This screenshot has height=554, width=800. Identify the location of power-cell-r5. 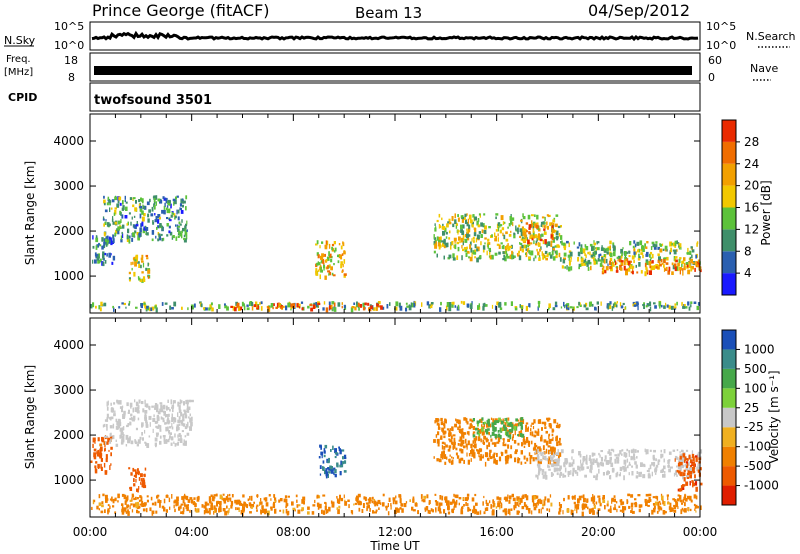
(329, 254).